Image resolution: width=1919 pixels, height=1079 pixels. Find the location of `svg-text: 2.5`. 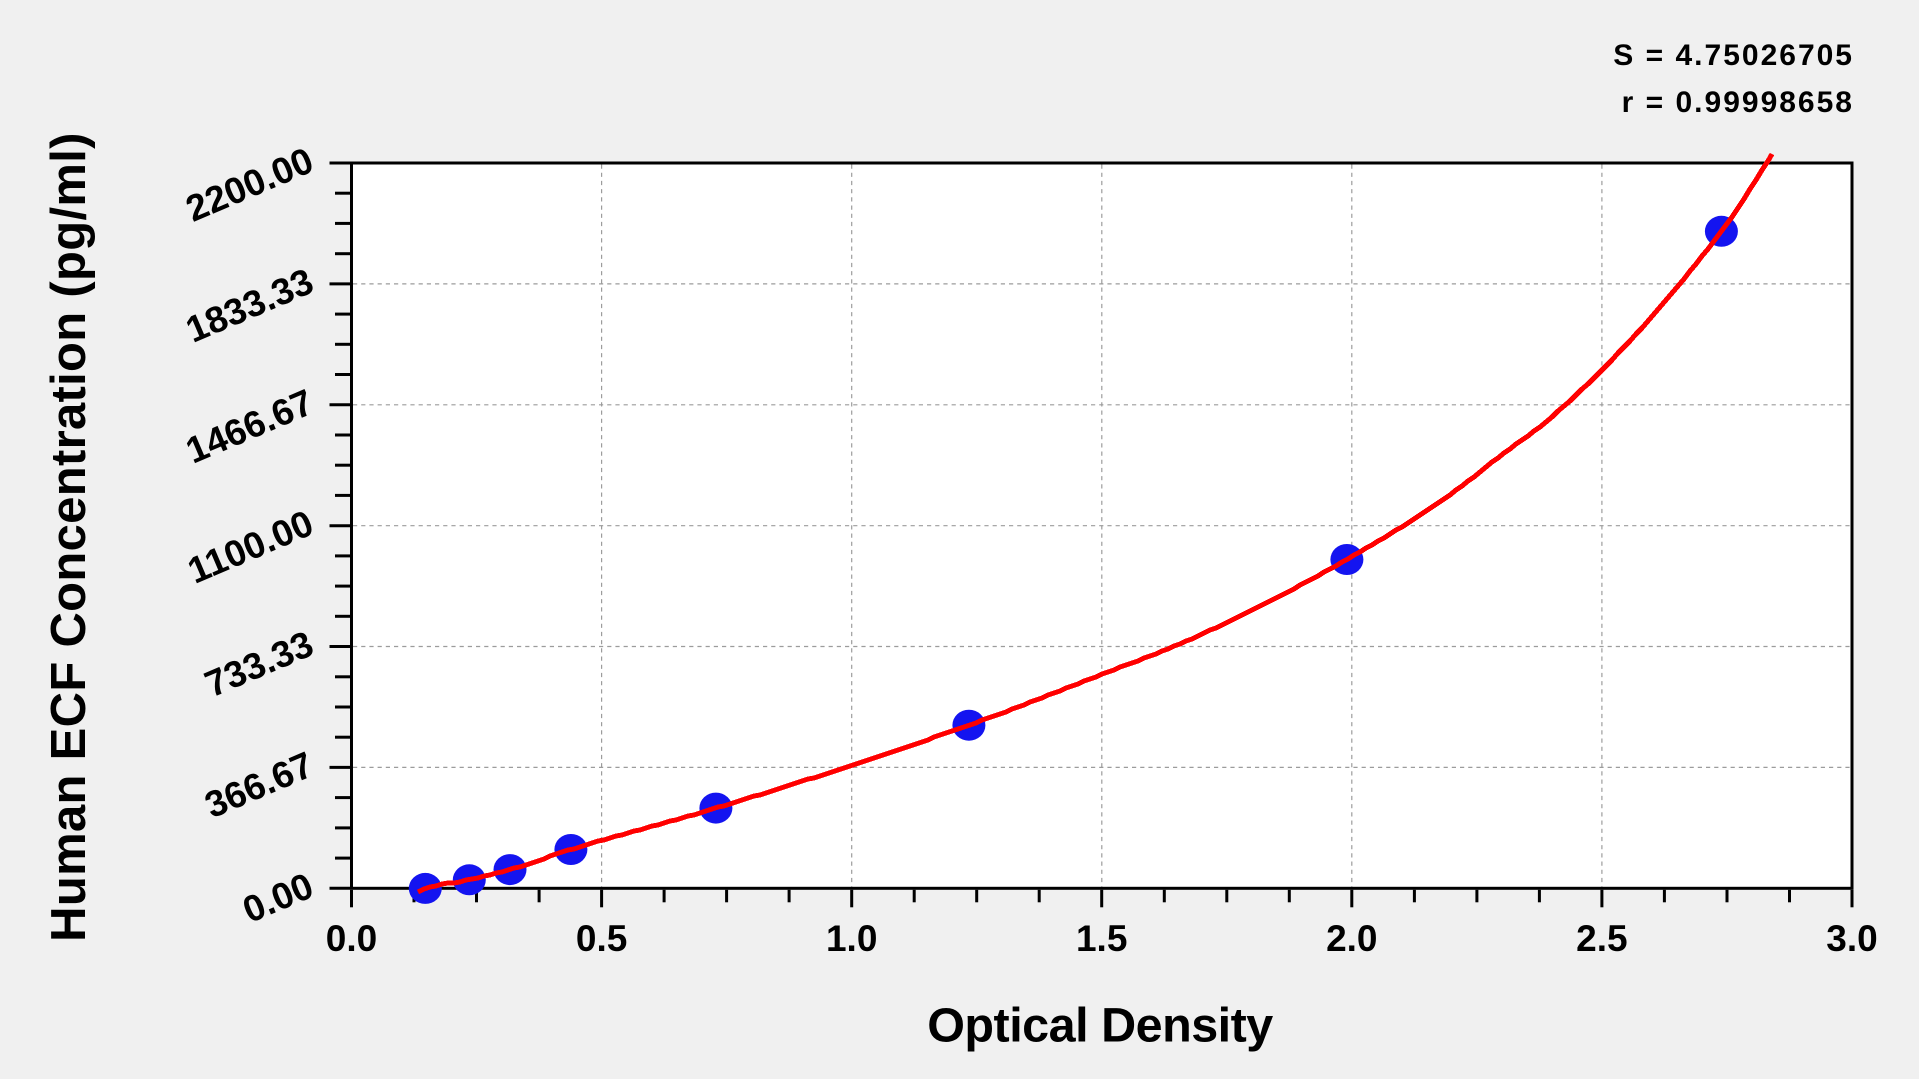

svg-text: 2.5 is located at coordinates (1601, 938).